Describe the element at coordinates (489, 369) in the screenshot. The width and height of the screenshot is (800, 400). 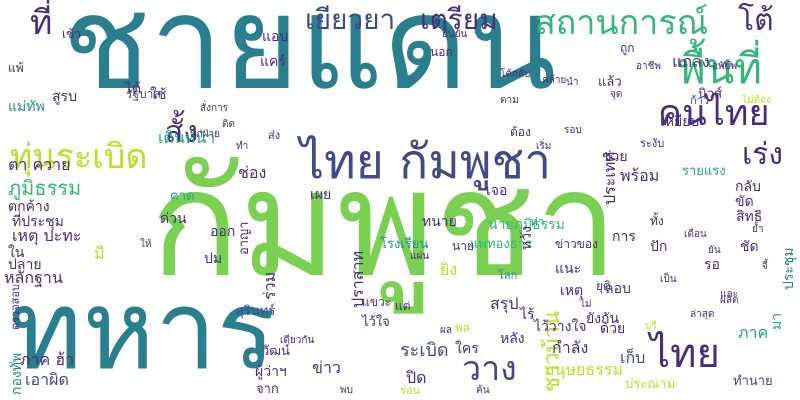
I see `word: วาง` at that location.